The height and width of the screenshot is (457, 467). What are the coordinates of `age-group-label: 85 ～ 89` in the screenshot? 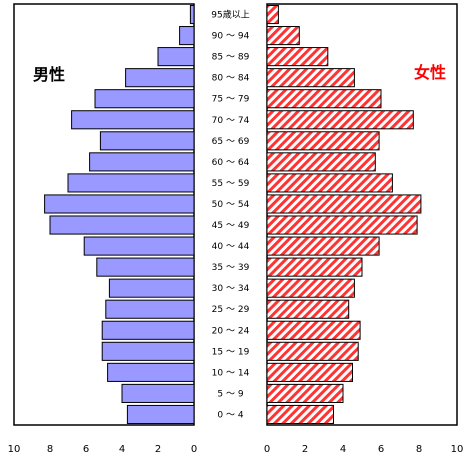 It's located at (231, 58).